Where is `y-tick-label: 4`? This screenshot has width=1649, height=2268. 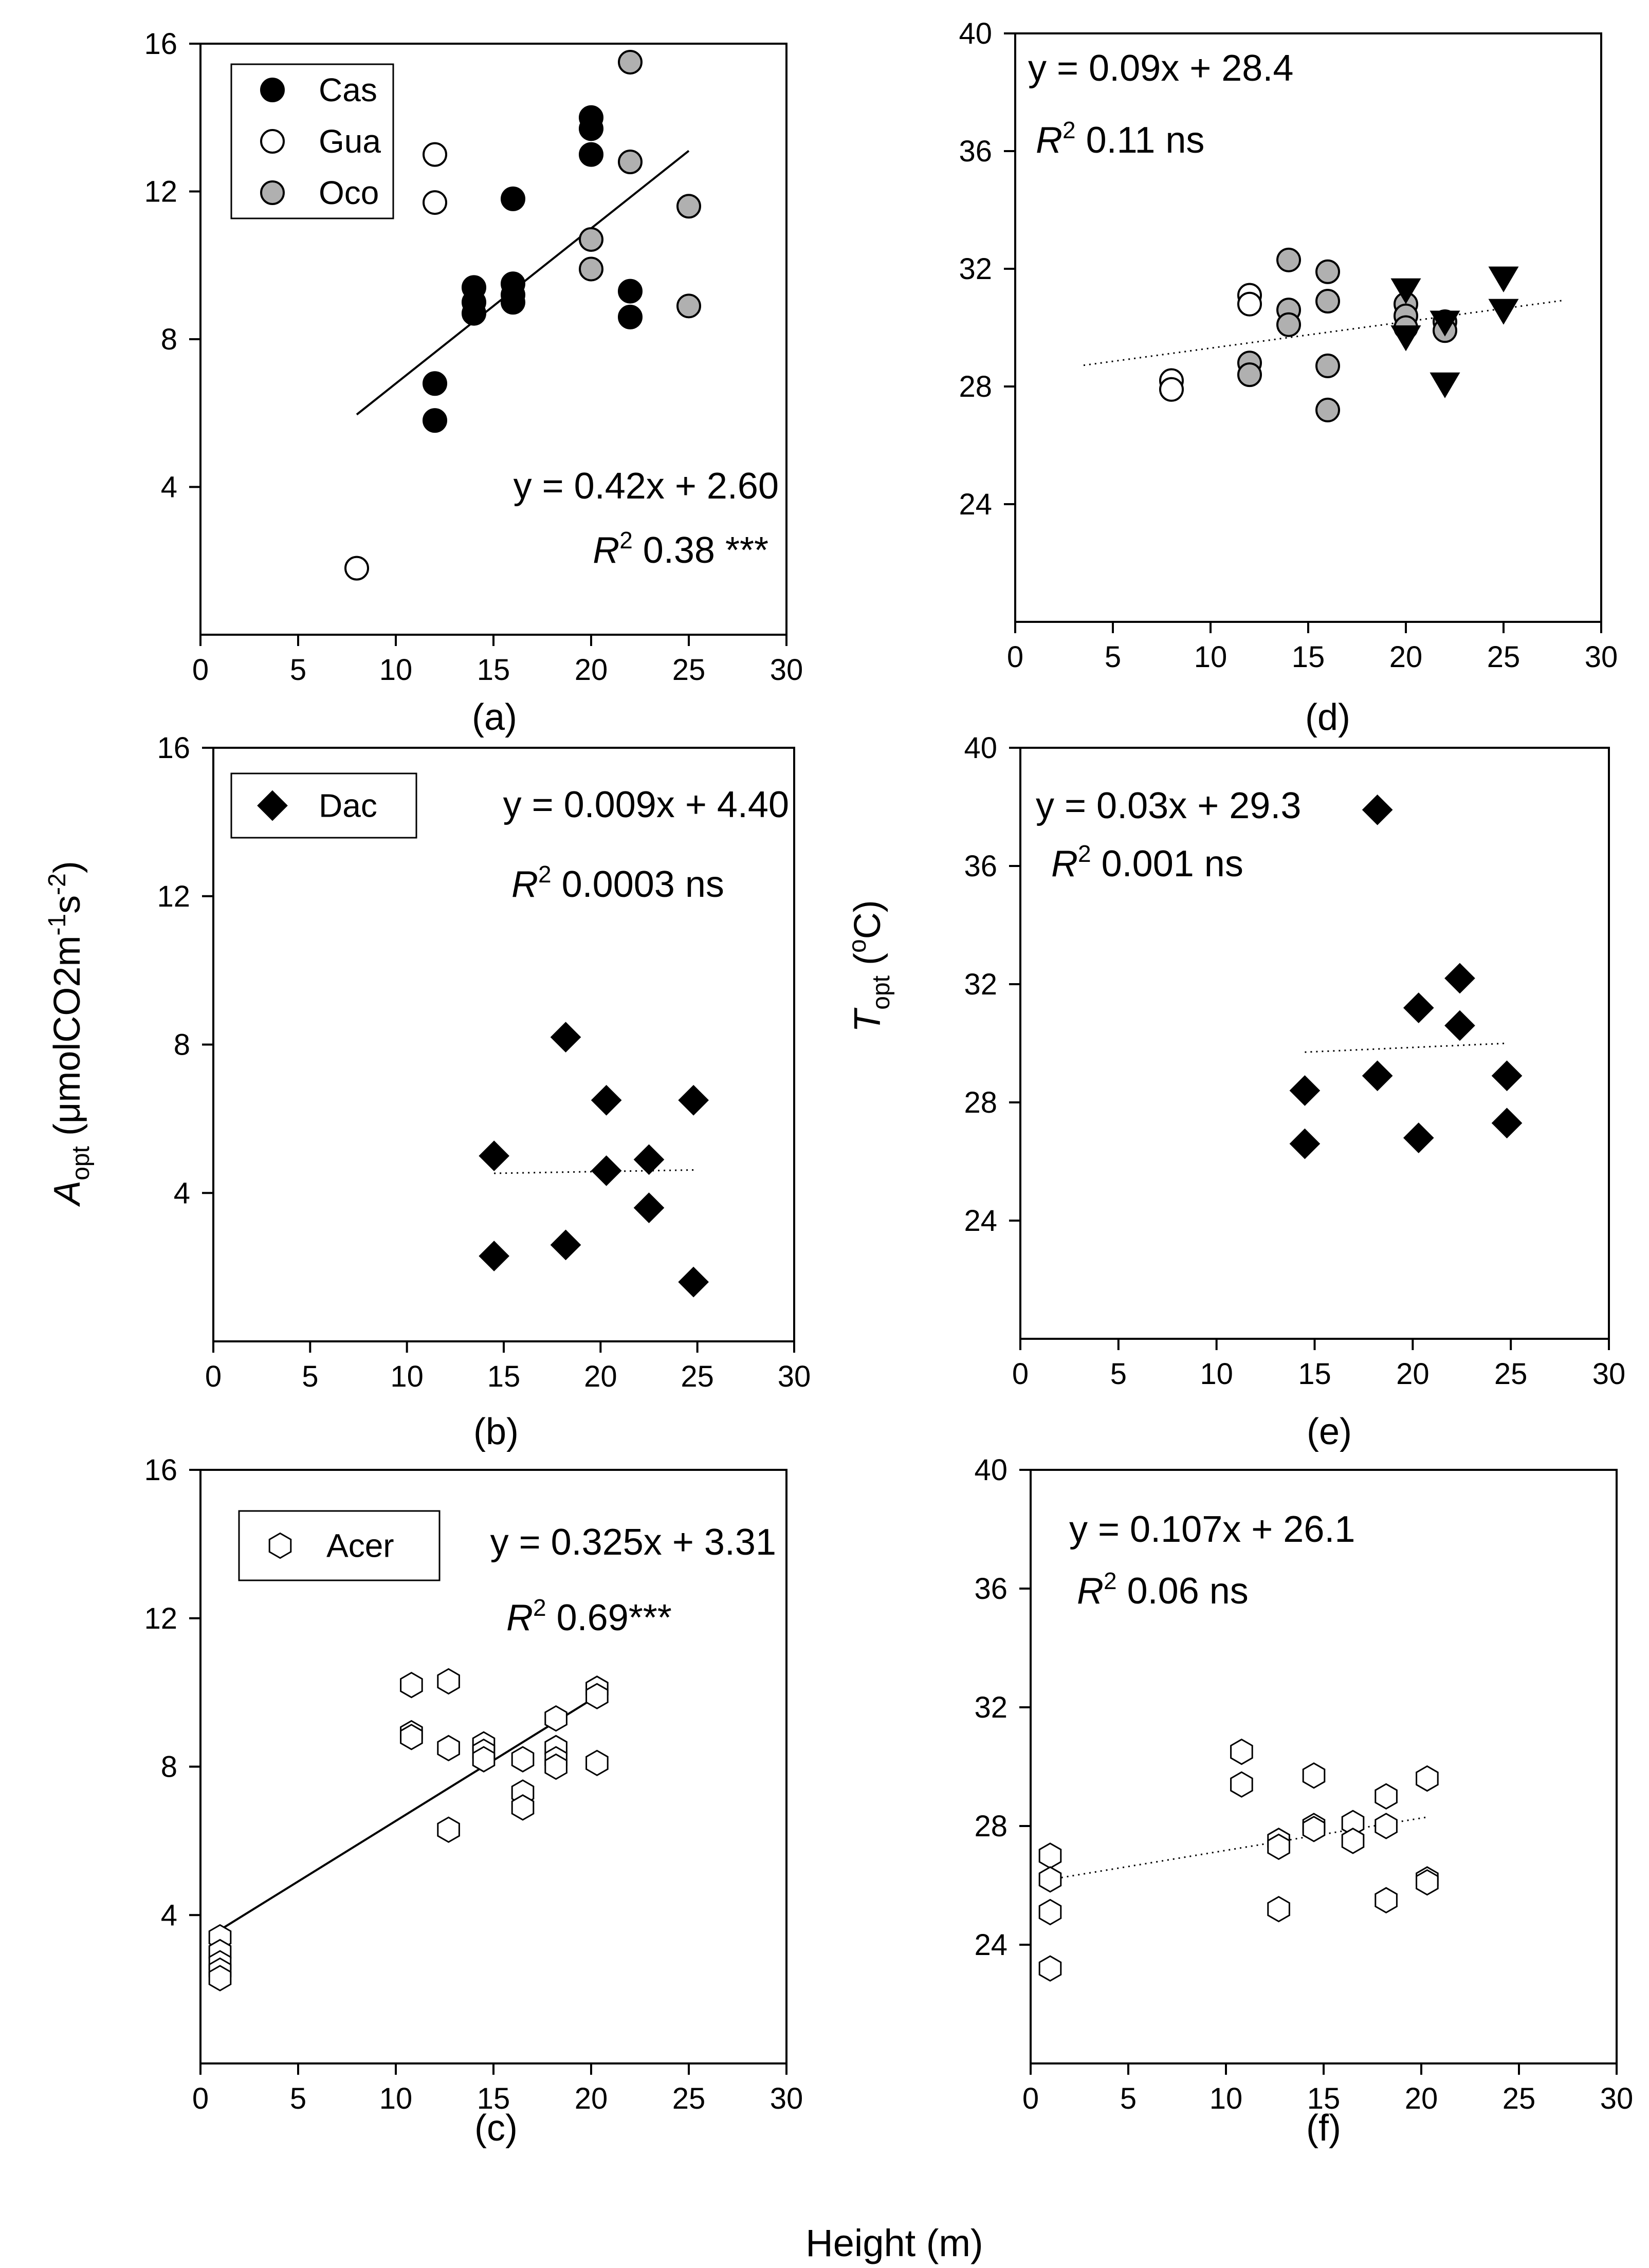 y-tick-label: 4 is located at coordinates (182, 1193).